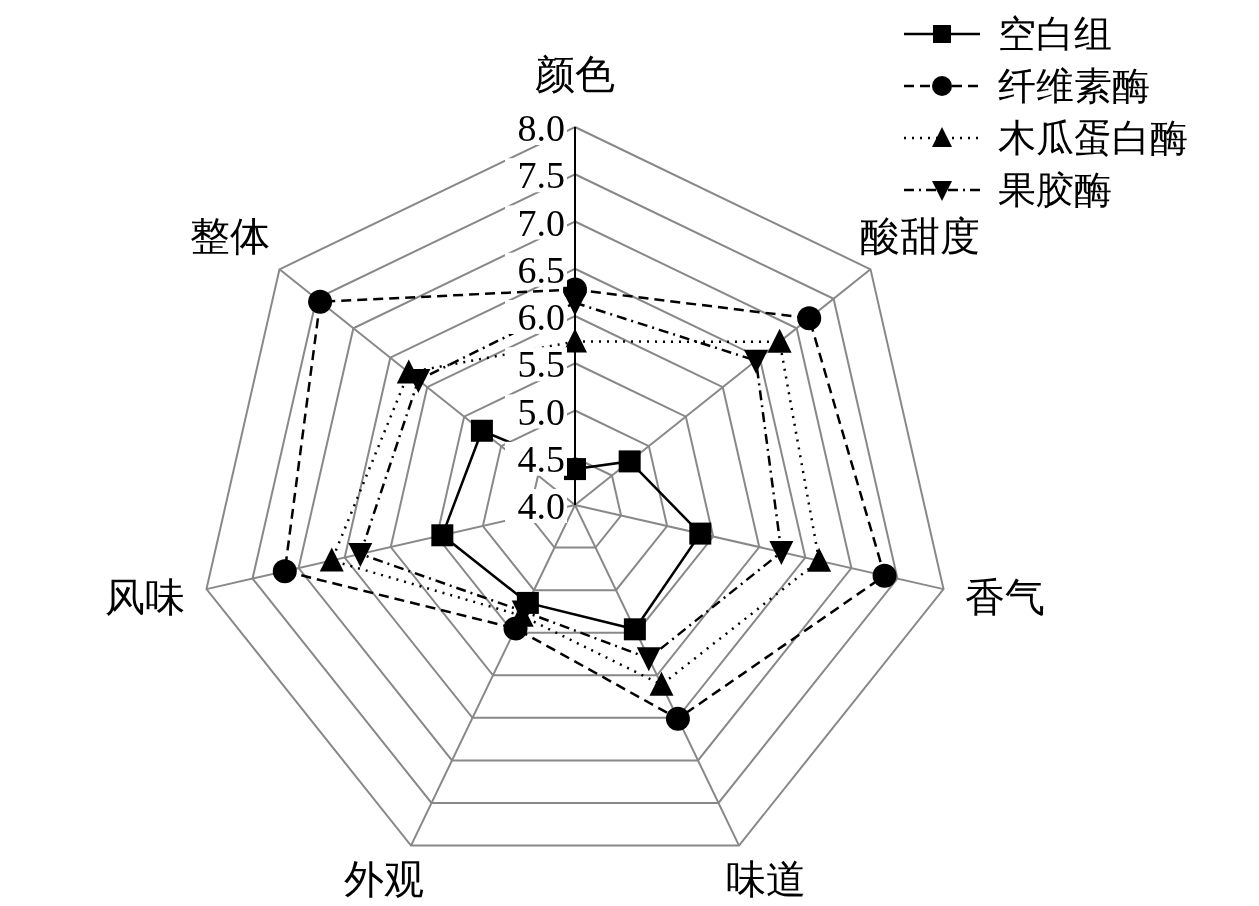 This screenshot has height=906, width=1259. I want to click on y-tick-label: 6.5, so click(541, 269).